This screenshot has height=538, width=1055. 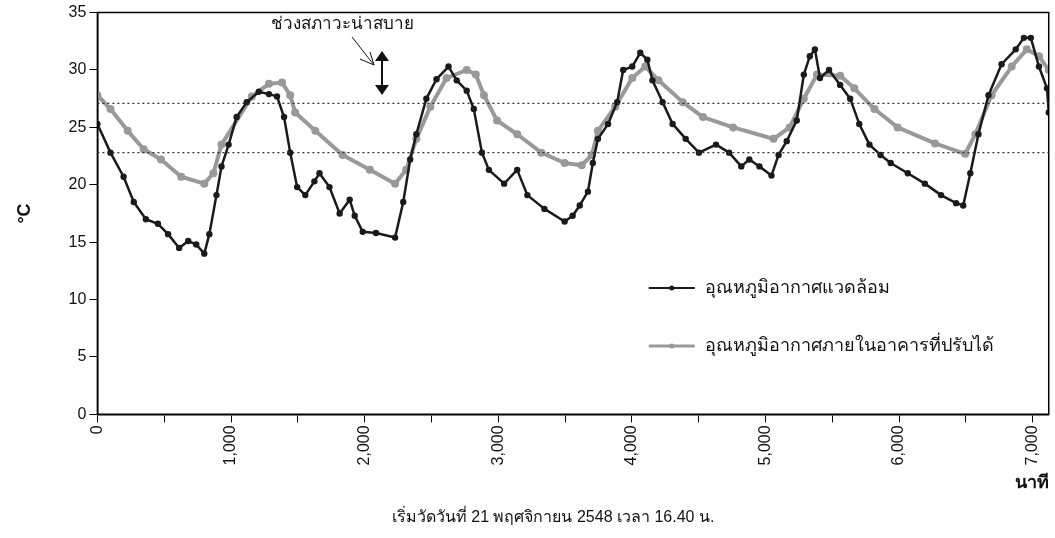 What do you see at coordinates (77, 12) in the screenshot?
I see `y-tick-label: 35` at bounding box center [77, 12].